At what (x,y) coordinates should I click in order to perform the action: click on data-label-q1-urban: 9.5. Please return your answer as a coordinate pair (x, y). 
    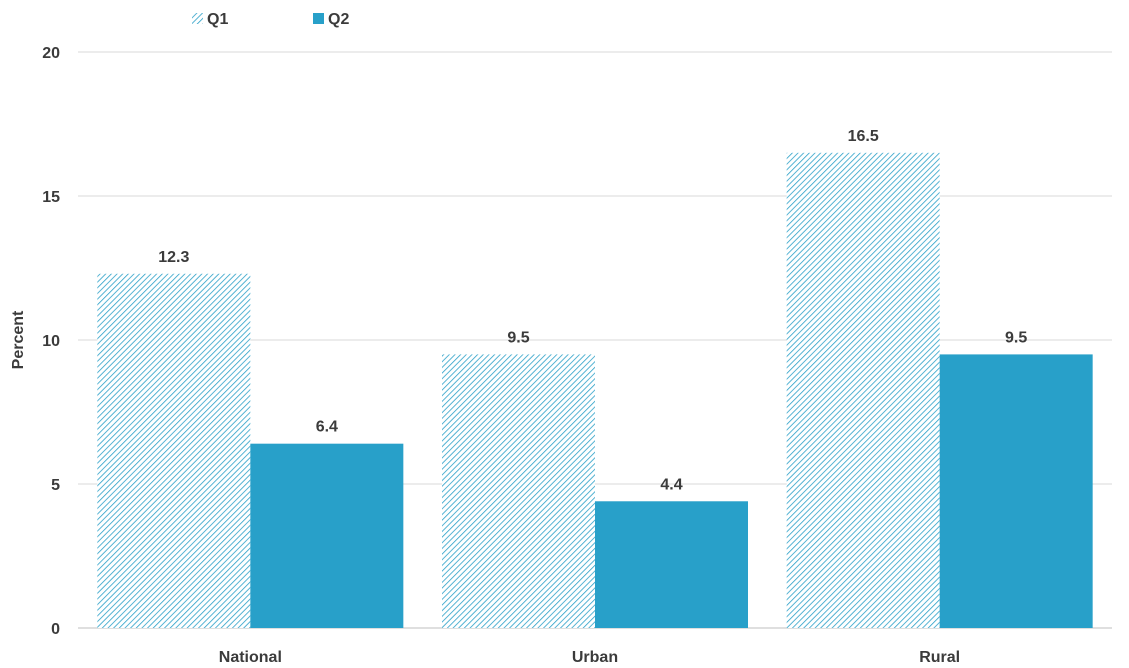
    Looking at the image, I should click on (518, 337).